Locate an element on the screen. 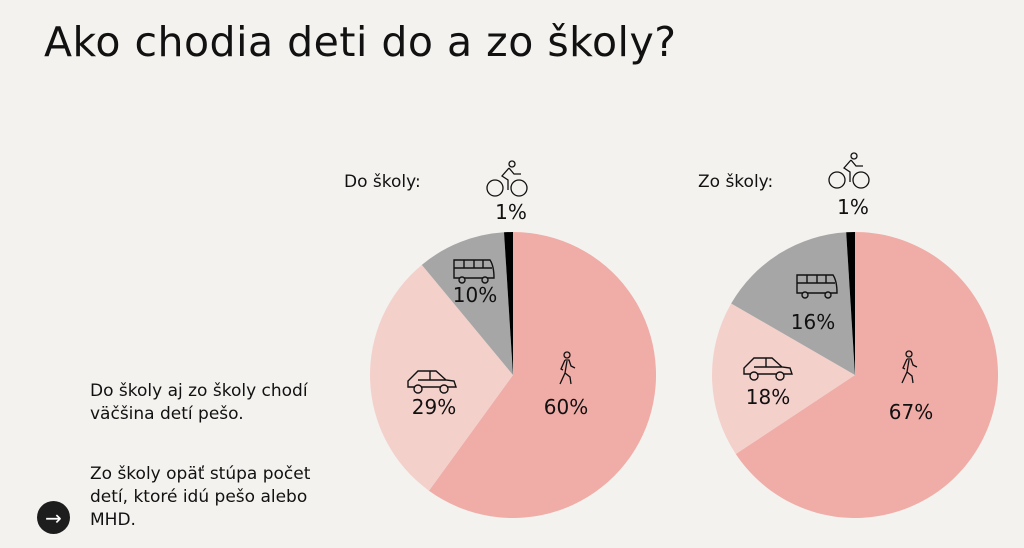  data-label-walk: 60% is located at coordinates (566, 407).